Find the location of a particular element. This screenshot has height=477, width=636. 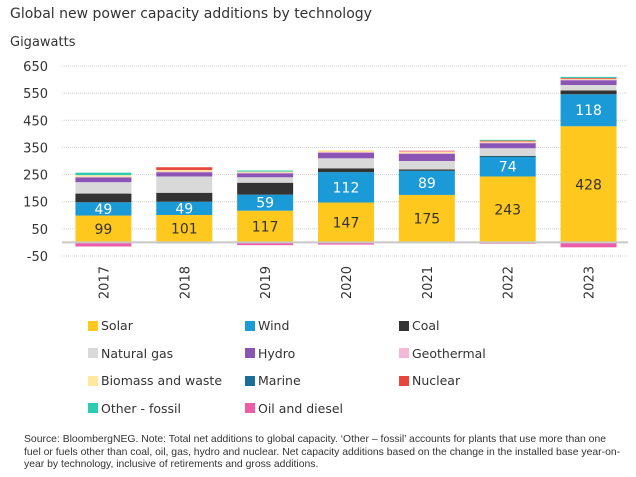

legend-label: Oil and diesel is located at coordinates (301, 408).